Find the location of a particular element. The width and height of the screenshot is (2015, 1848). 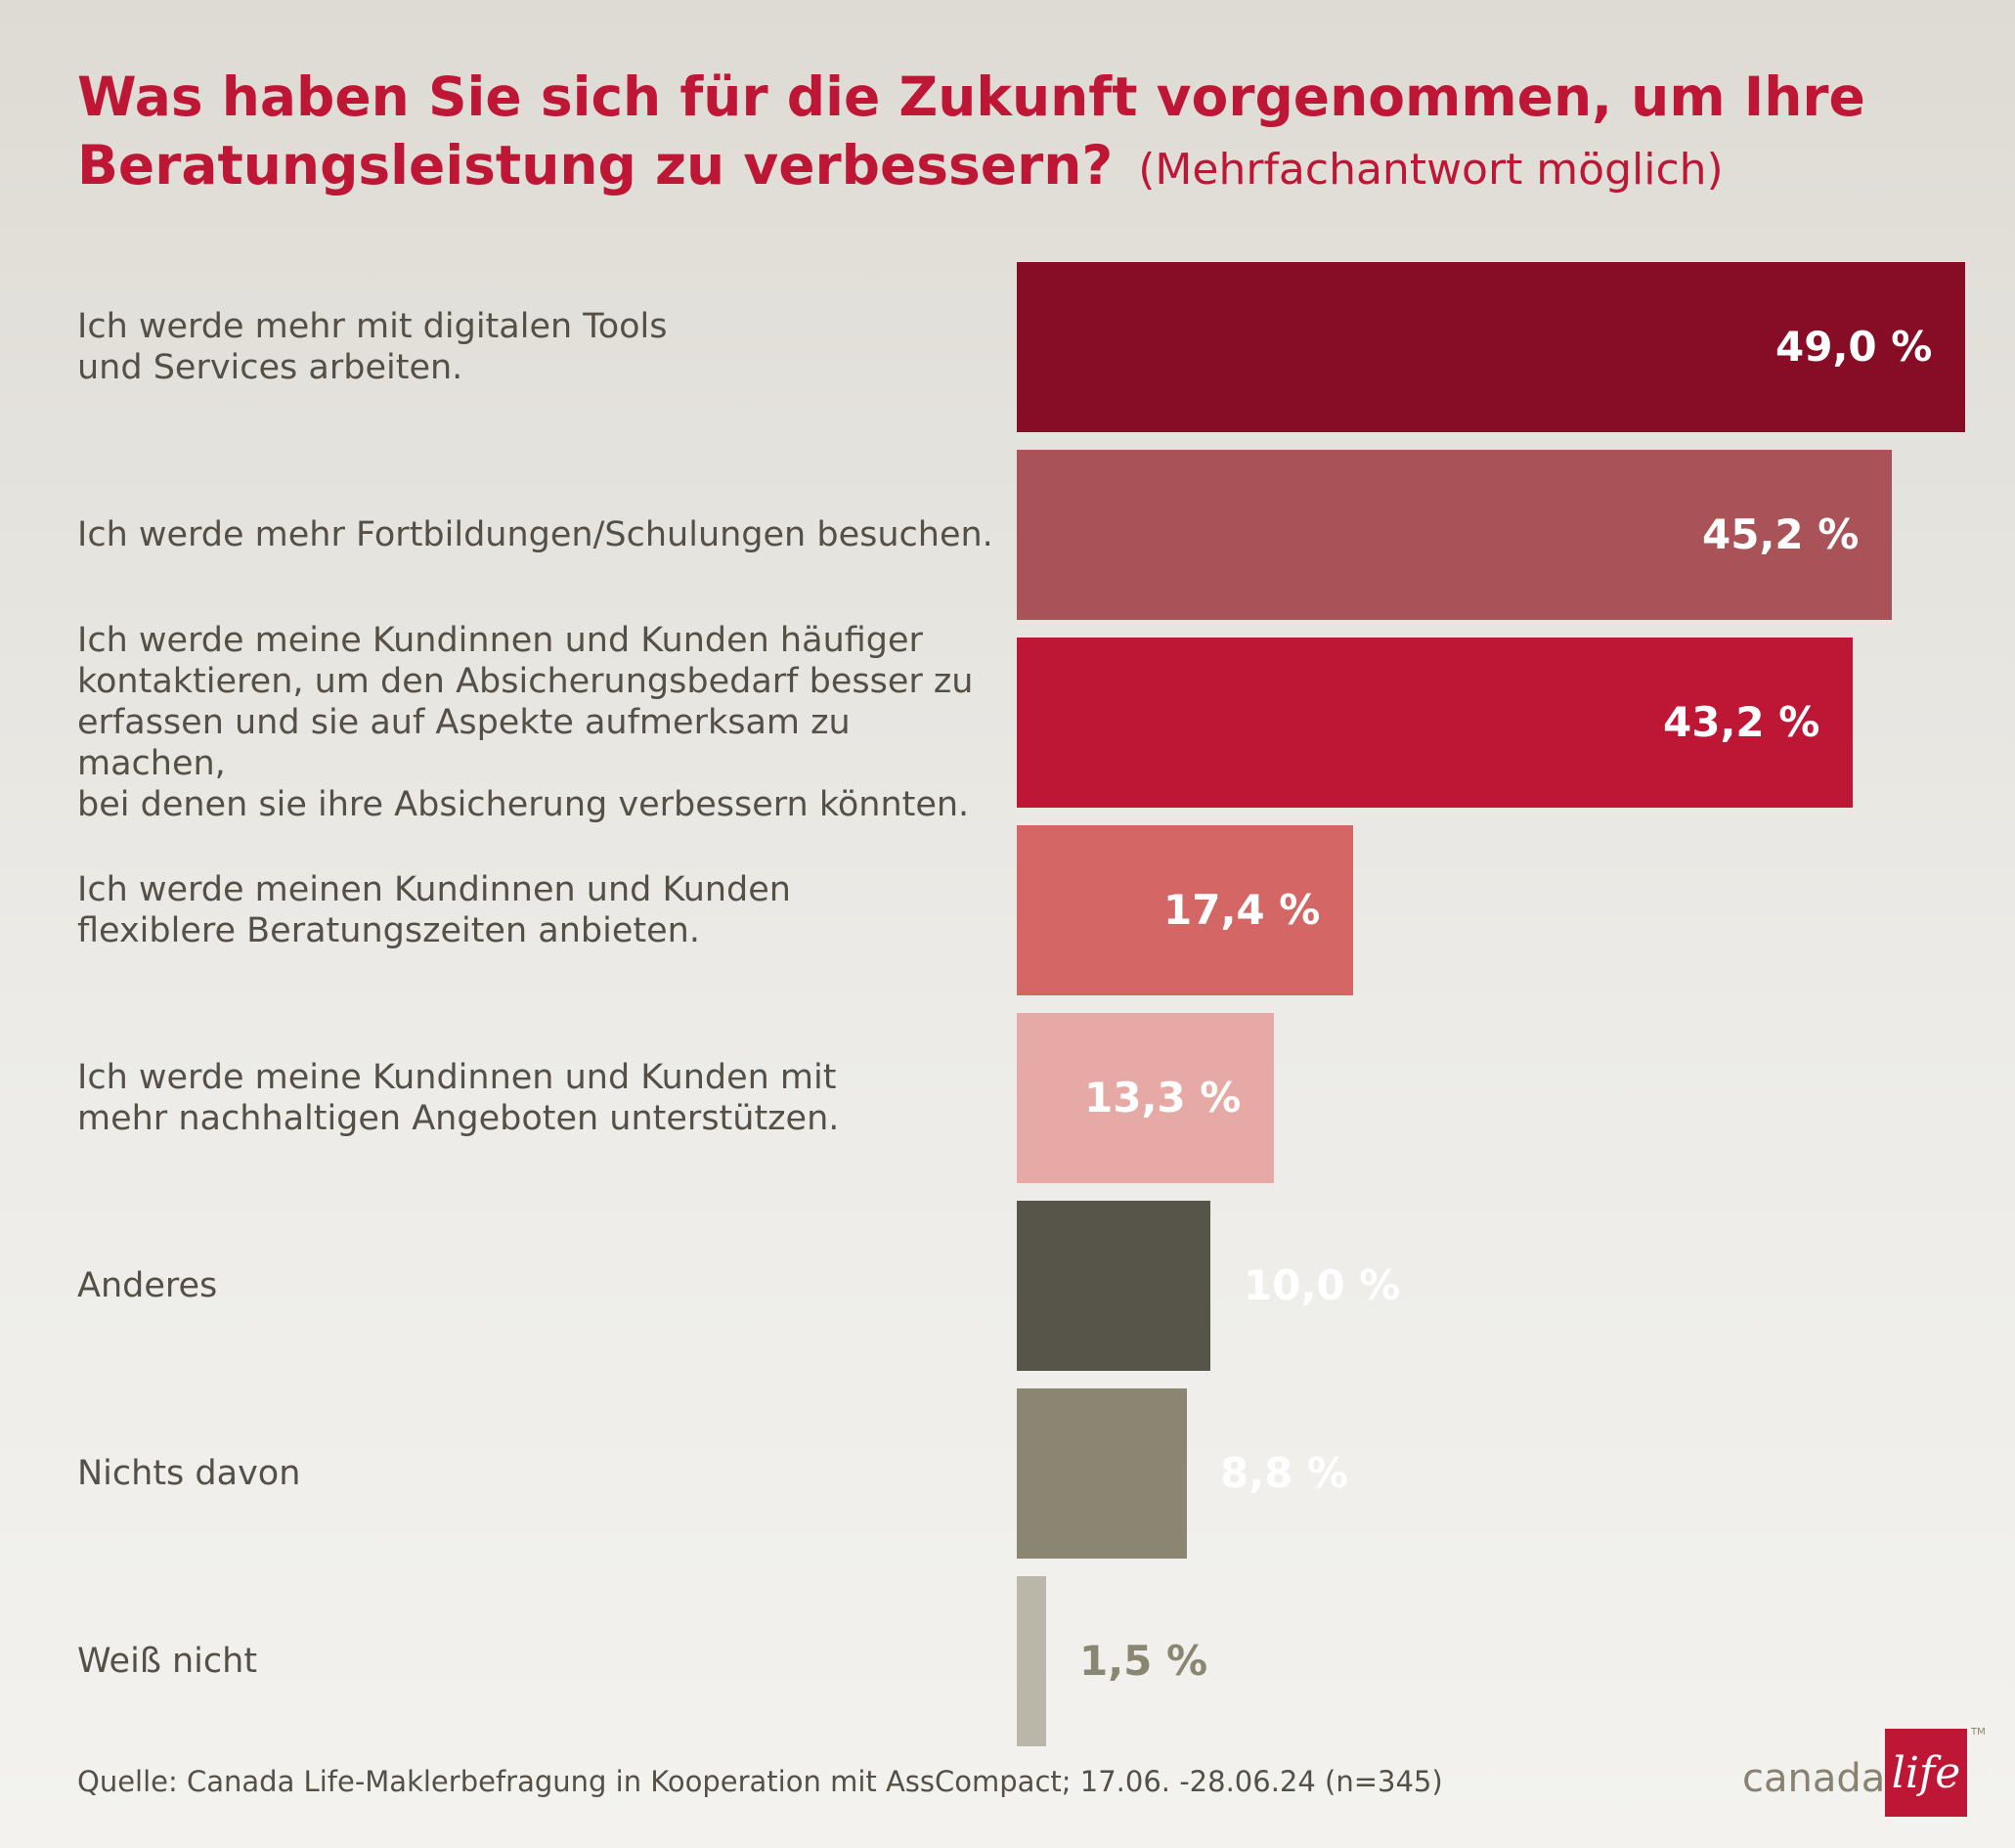

canada-life-logo: canada life TM is located at coordinates (1864, 1772).